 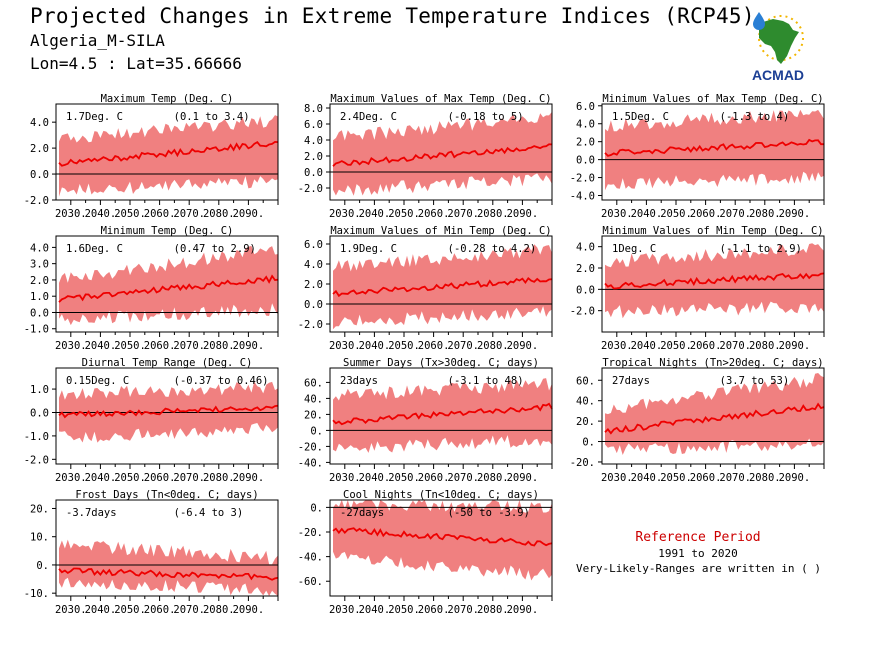 I want to click on y-tick-label: -20., so click(x=582, y=463).